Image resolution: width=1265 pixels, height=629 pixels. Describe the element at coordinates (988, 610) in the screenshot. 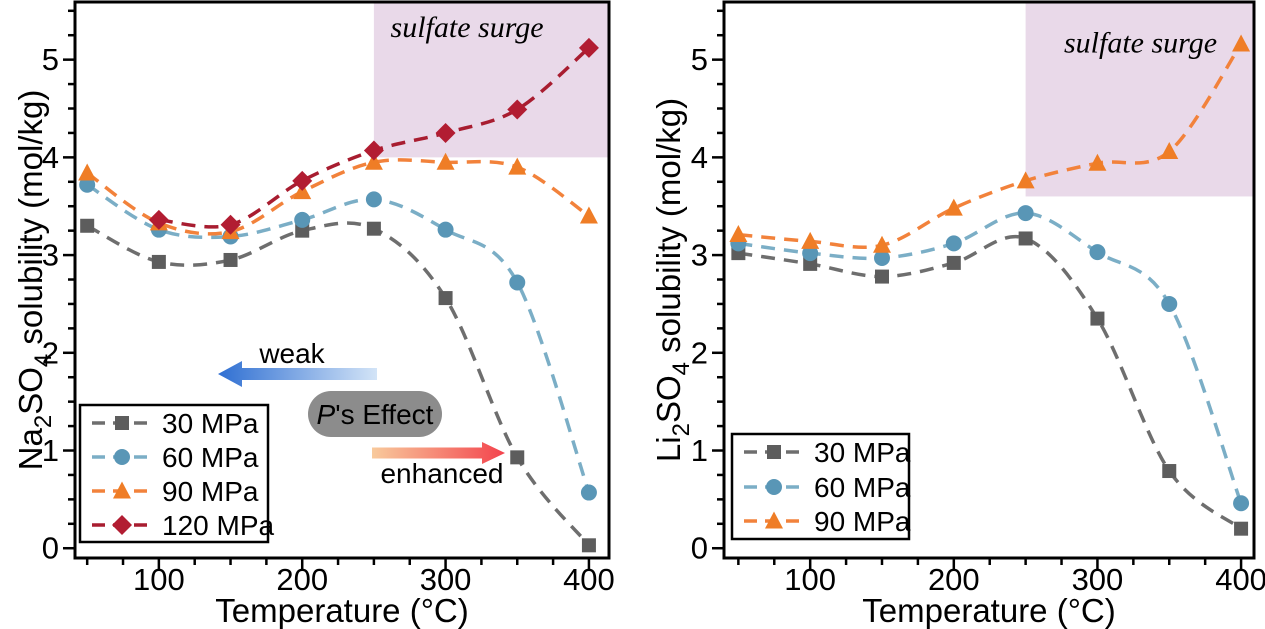

I see `x-axis-title: Temperature (°C)` at that location.